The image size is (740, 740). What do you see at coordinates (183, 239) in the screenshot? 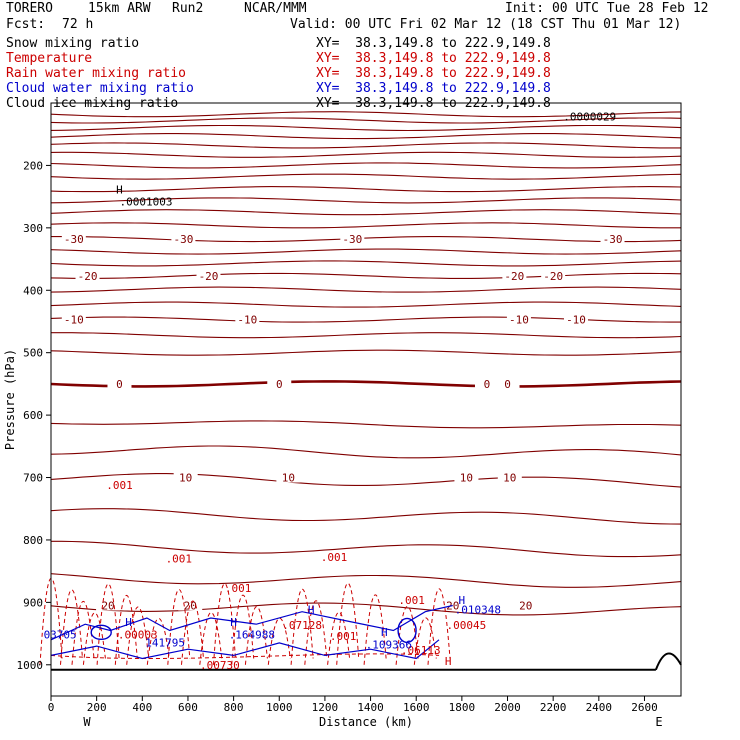
I see `isotherm-label--30-1: -30` at bounding box center [183, 239].